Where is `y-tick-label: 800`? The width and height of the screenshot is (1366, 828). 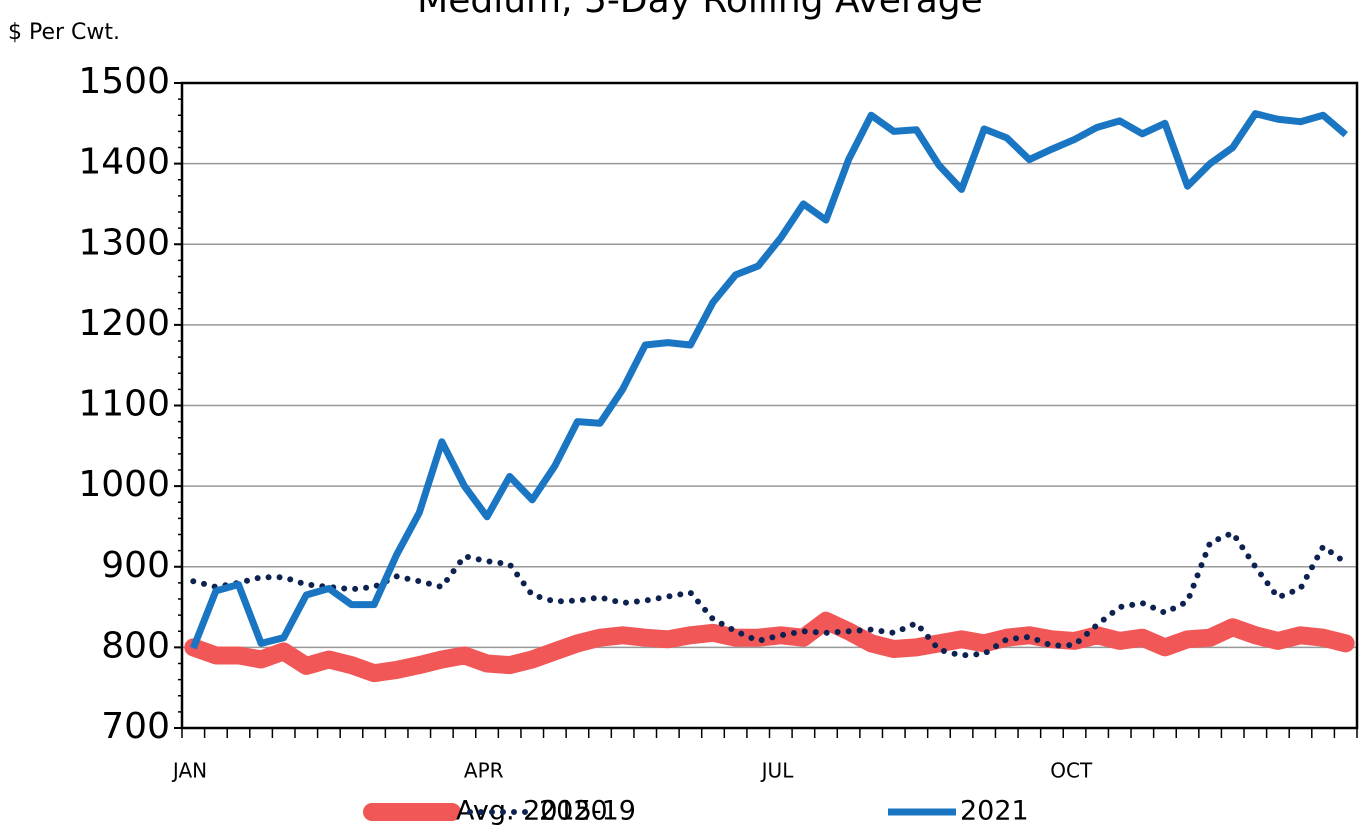 y-tick-label: 800 is located at coordinates (135, 645).